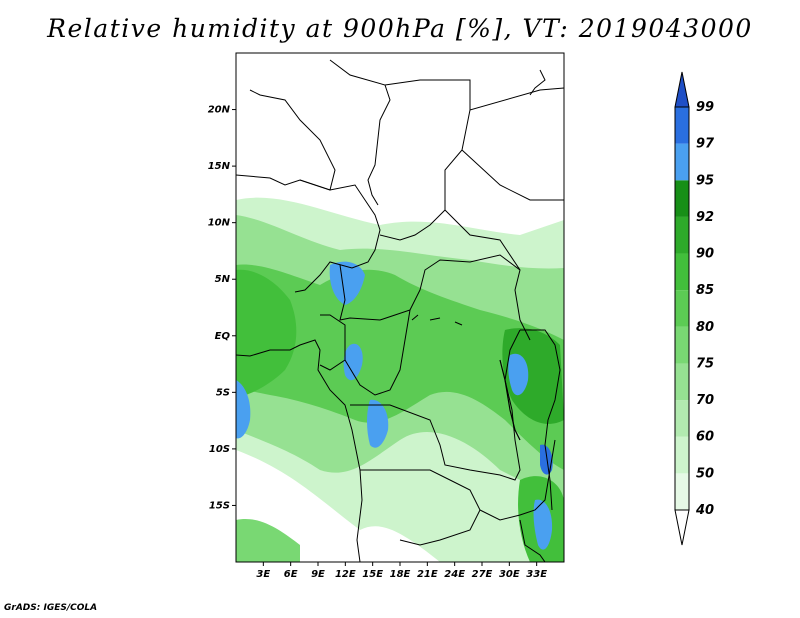  Describe the element at coordinates (372, 574) in the screenshot. I see `lon-tick-label: 15E` at that location.